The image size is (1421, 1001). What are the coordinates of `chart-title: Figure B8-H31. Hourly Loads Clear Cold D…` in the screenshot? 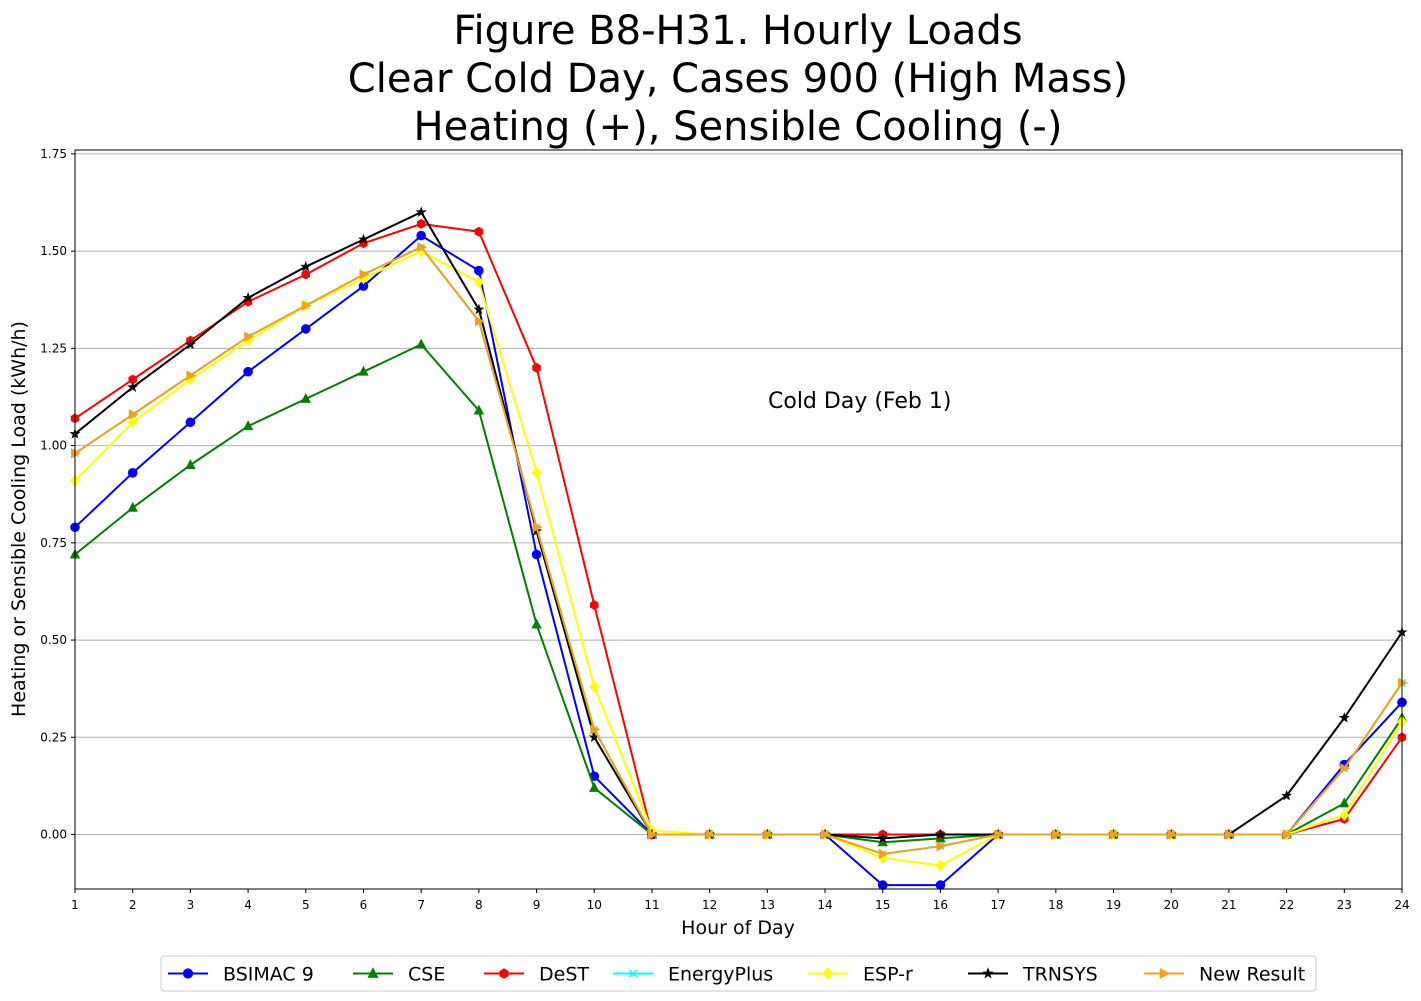 It's located at (738, 79).